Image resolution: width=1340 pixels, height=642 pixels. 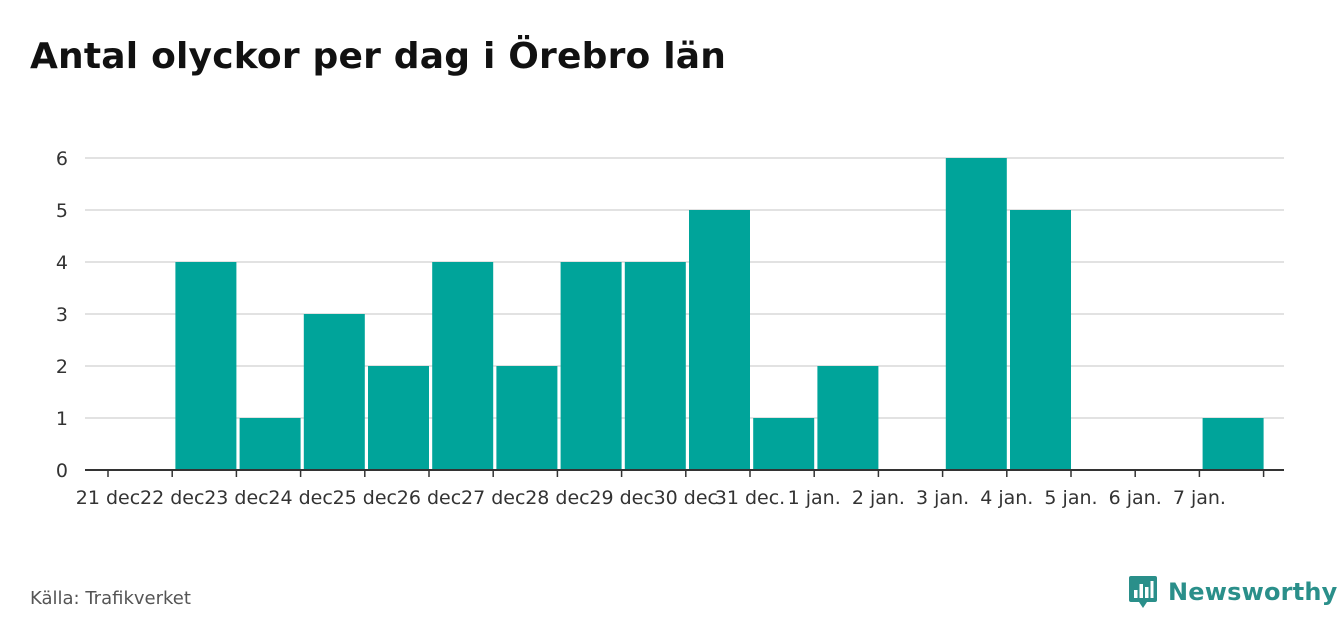 I want to click on x-tick-label: 29 dec, so click(x=621, y=498).